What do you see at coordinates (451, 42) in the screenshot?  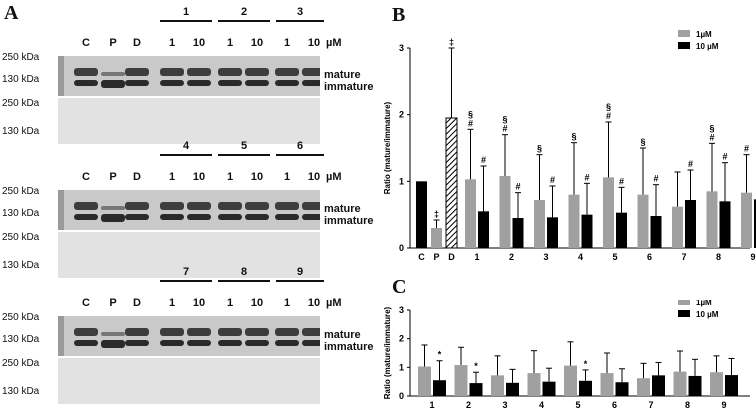 I see `significance-mark: ‡` at bounding box center [451, 42].